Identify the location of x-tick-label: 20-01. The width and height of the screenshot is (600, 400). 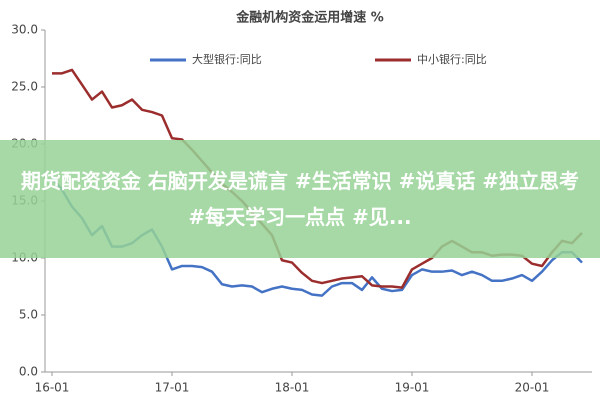
(532, 388).